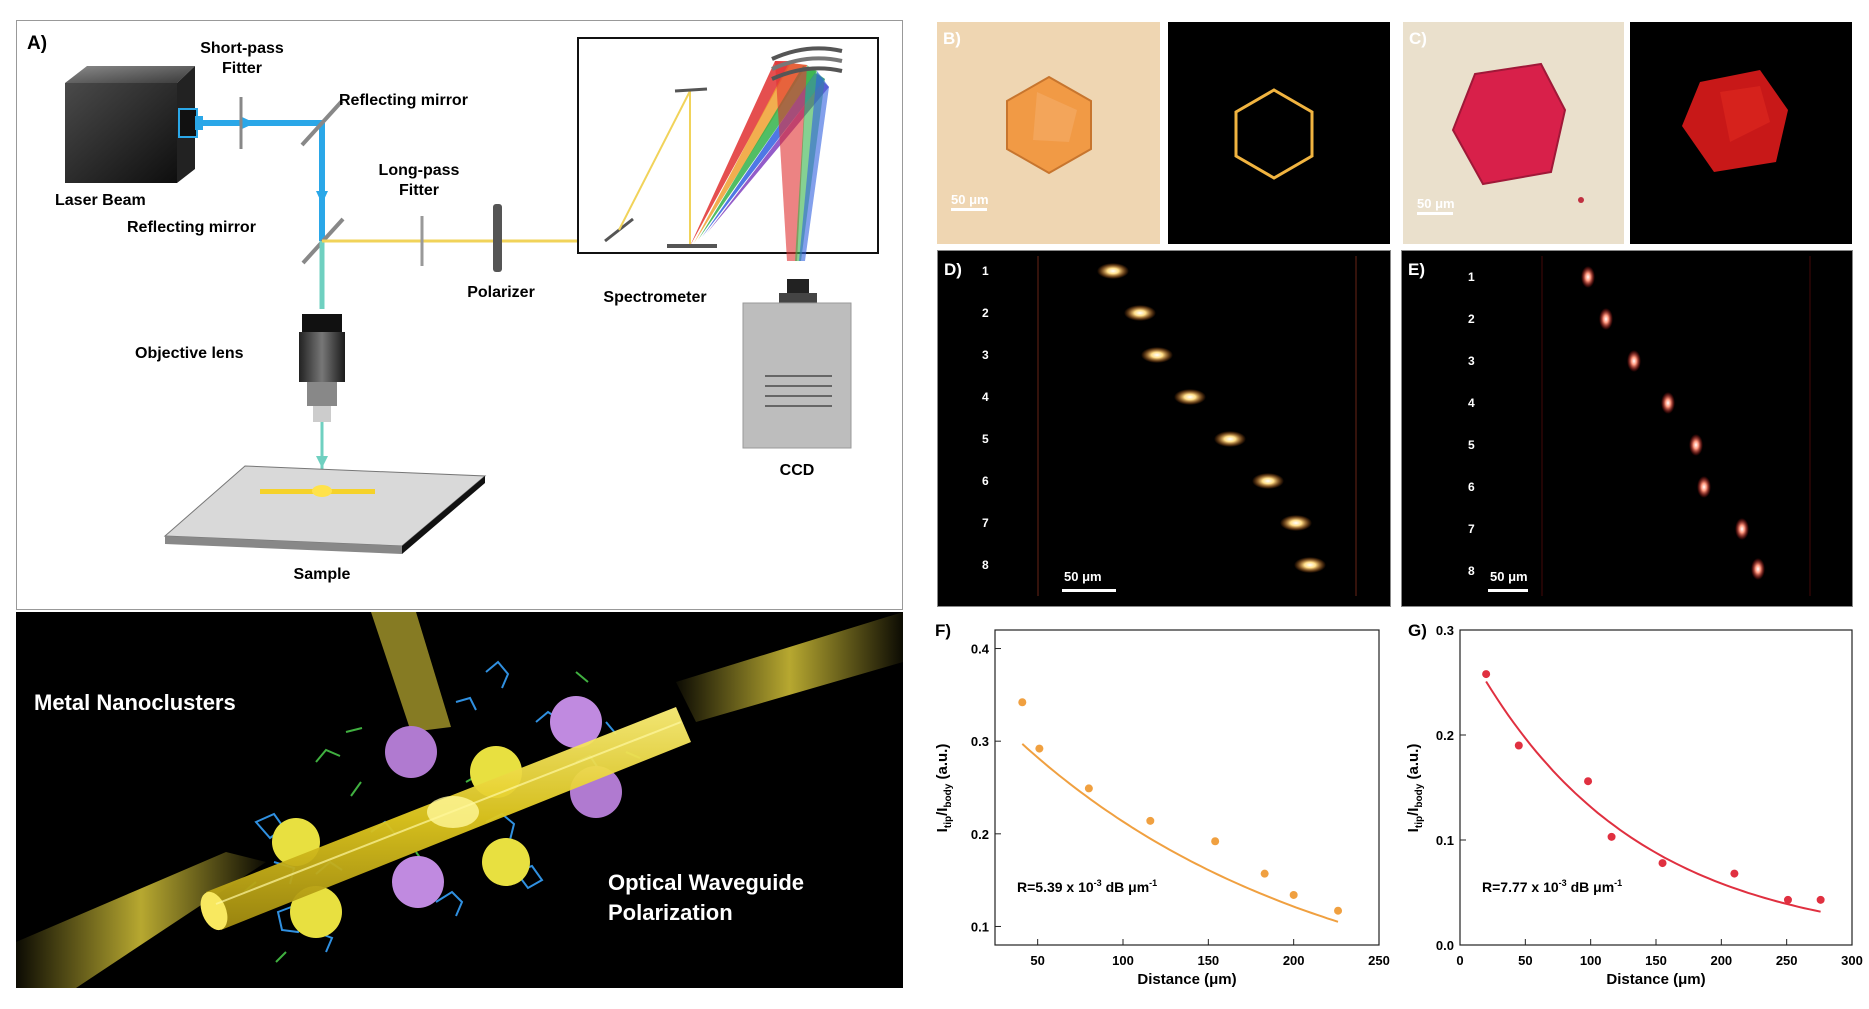 The image size is (1869, 1009). Describe the element at coordinates (1445, 840) in the screenshot. I see `y-tick-label: 0.1` at that location.